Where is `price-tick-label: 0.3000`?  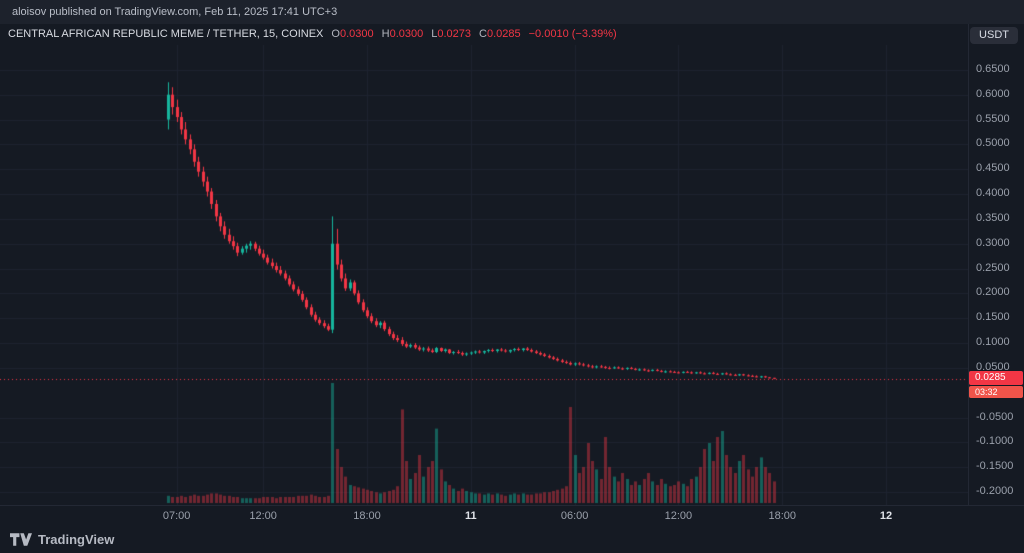 price-tick-label: 0.3000 is located at coordinates (993, 242).